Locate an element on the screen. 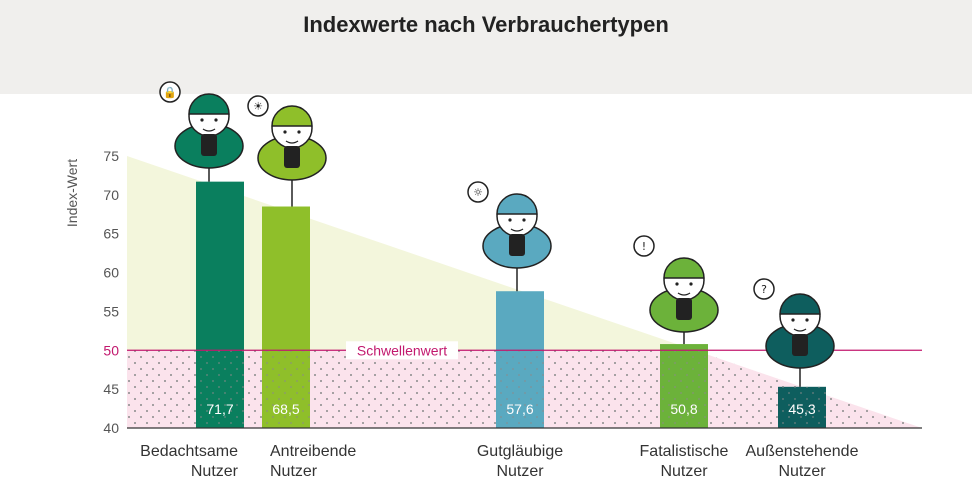  data-label: 68,5 is located at coordinates (285, 409).